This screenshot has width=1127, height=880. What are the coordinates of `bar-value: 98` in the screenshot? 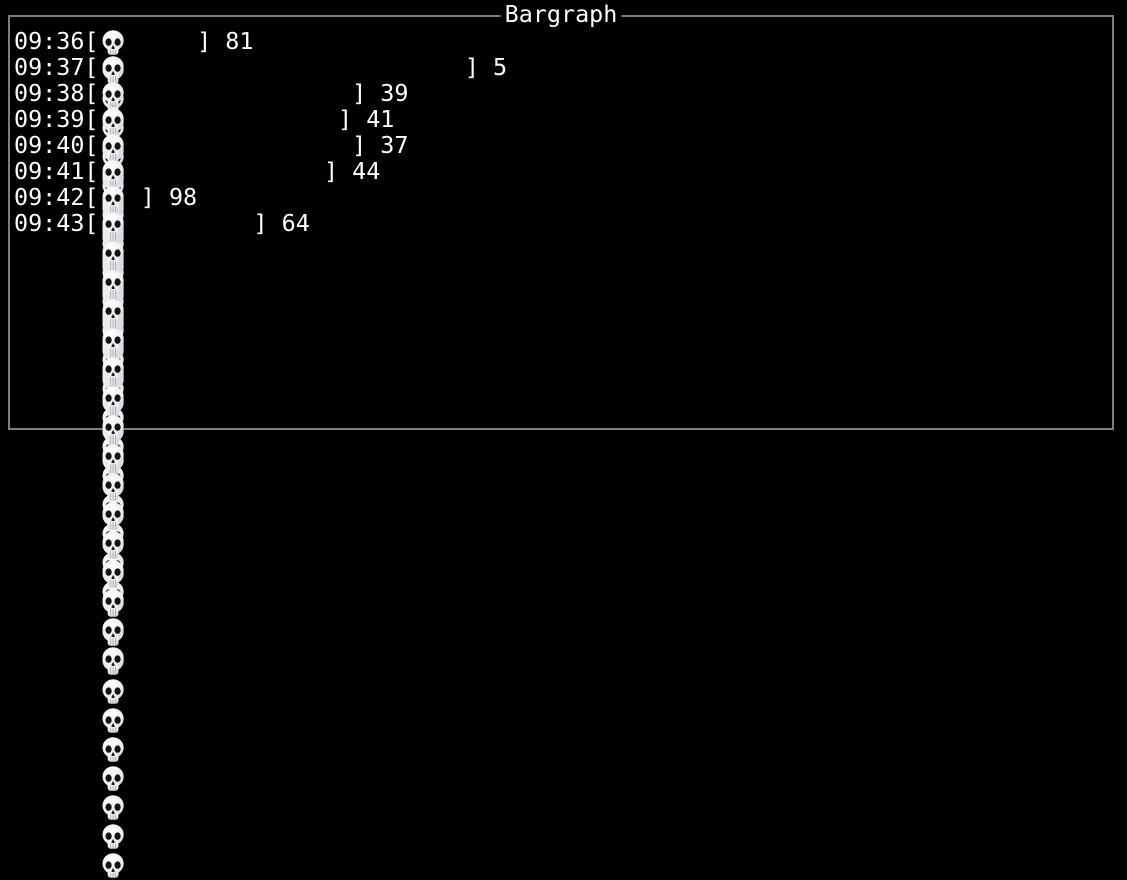 It's located at (183, 197).